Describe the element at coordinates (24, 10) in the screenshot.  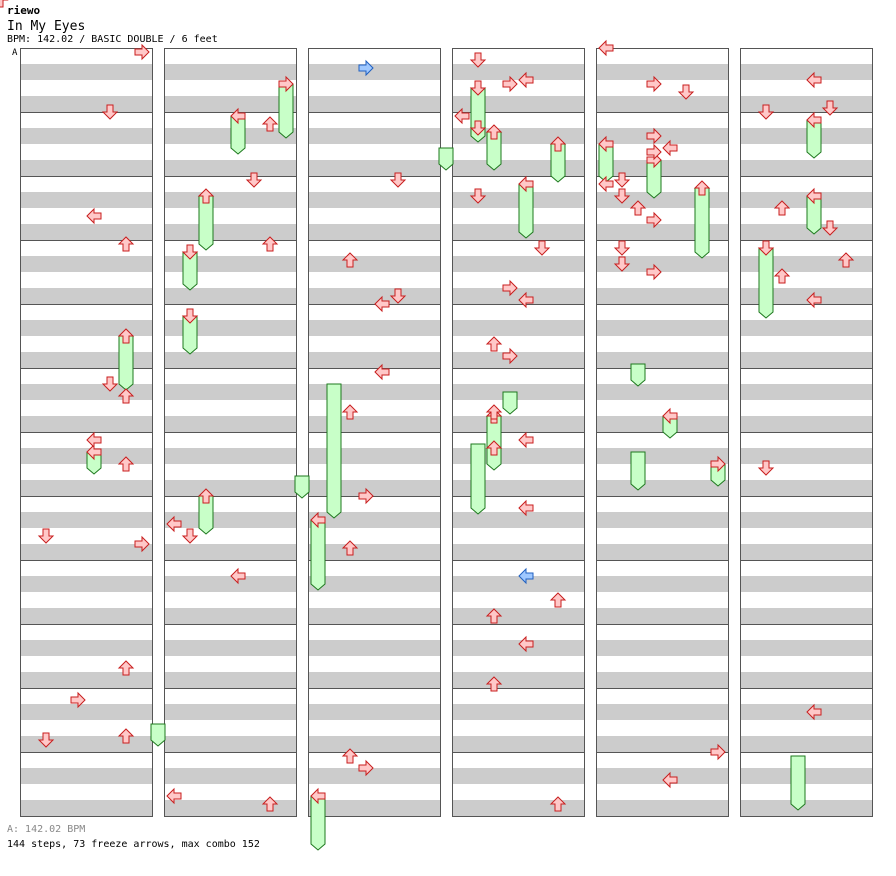
I see `site-name: riewo` at that location.